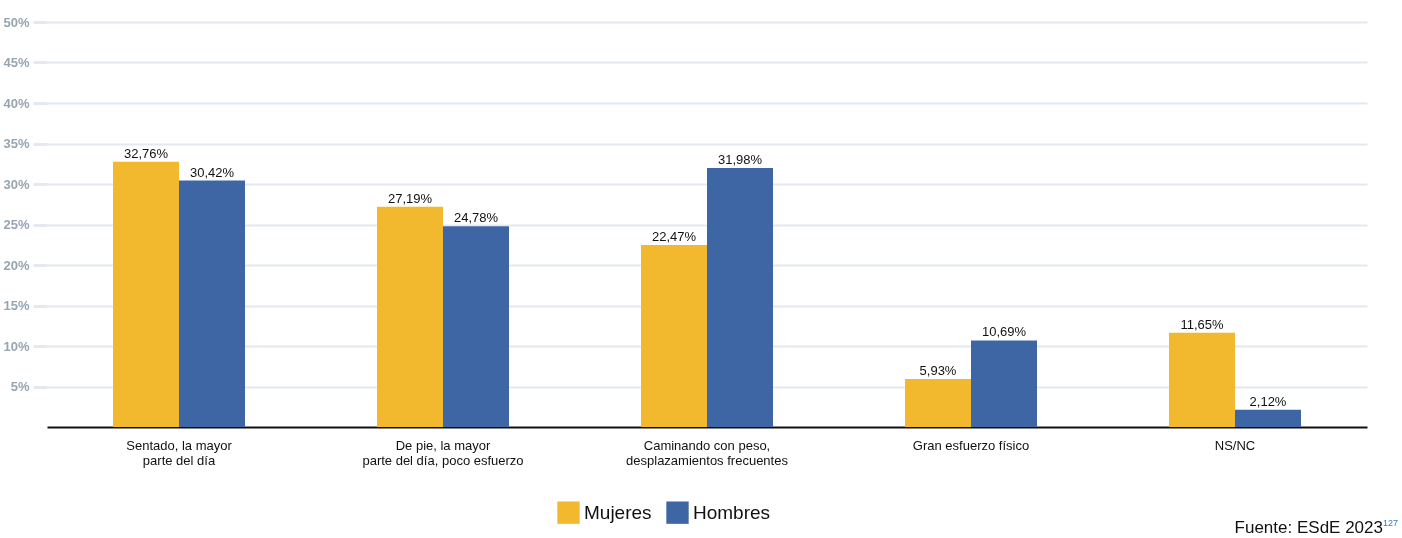 The width and height of the screenshot is (1402, 538). I want to click on y-tick-label: 10%, so click(16, 346).